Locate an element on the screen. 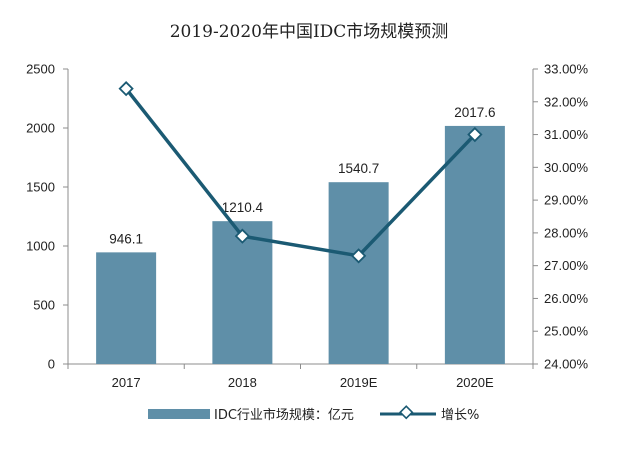 Image resolution: width=619 pixels, height=451 pixels. right-tick-label: 33.00% is located at coordinates (566, 69).